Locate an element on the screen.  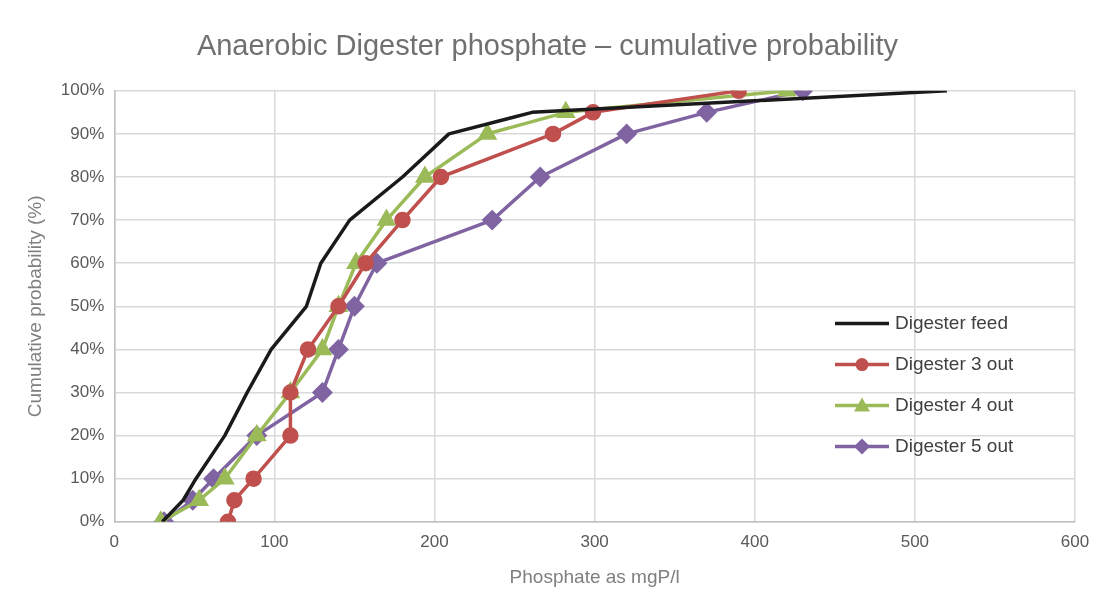
x-axis-title: Phosphate as mgP/l is located at coordinates (594, 576).